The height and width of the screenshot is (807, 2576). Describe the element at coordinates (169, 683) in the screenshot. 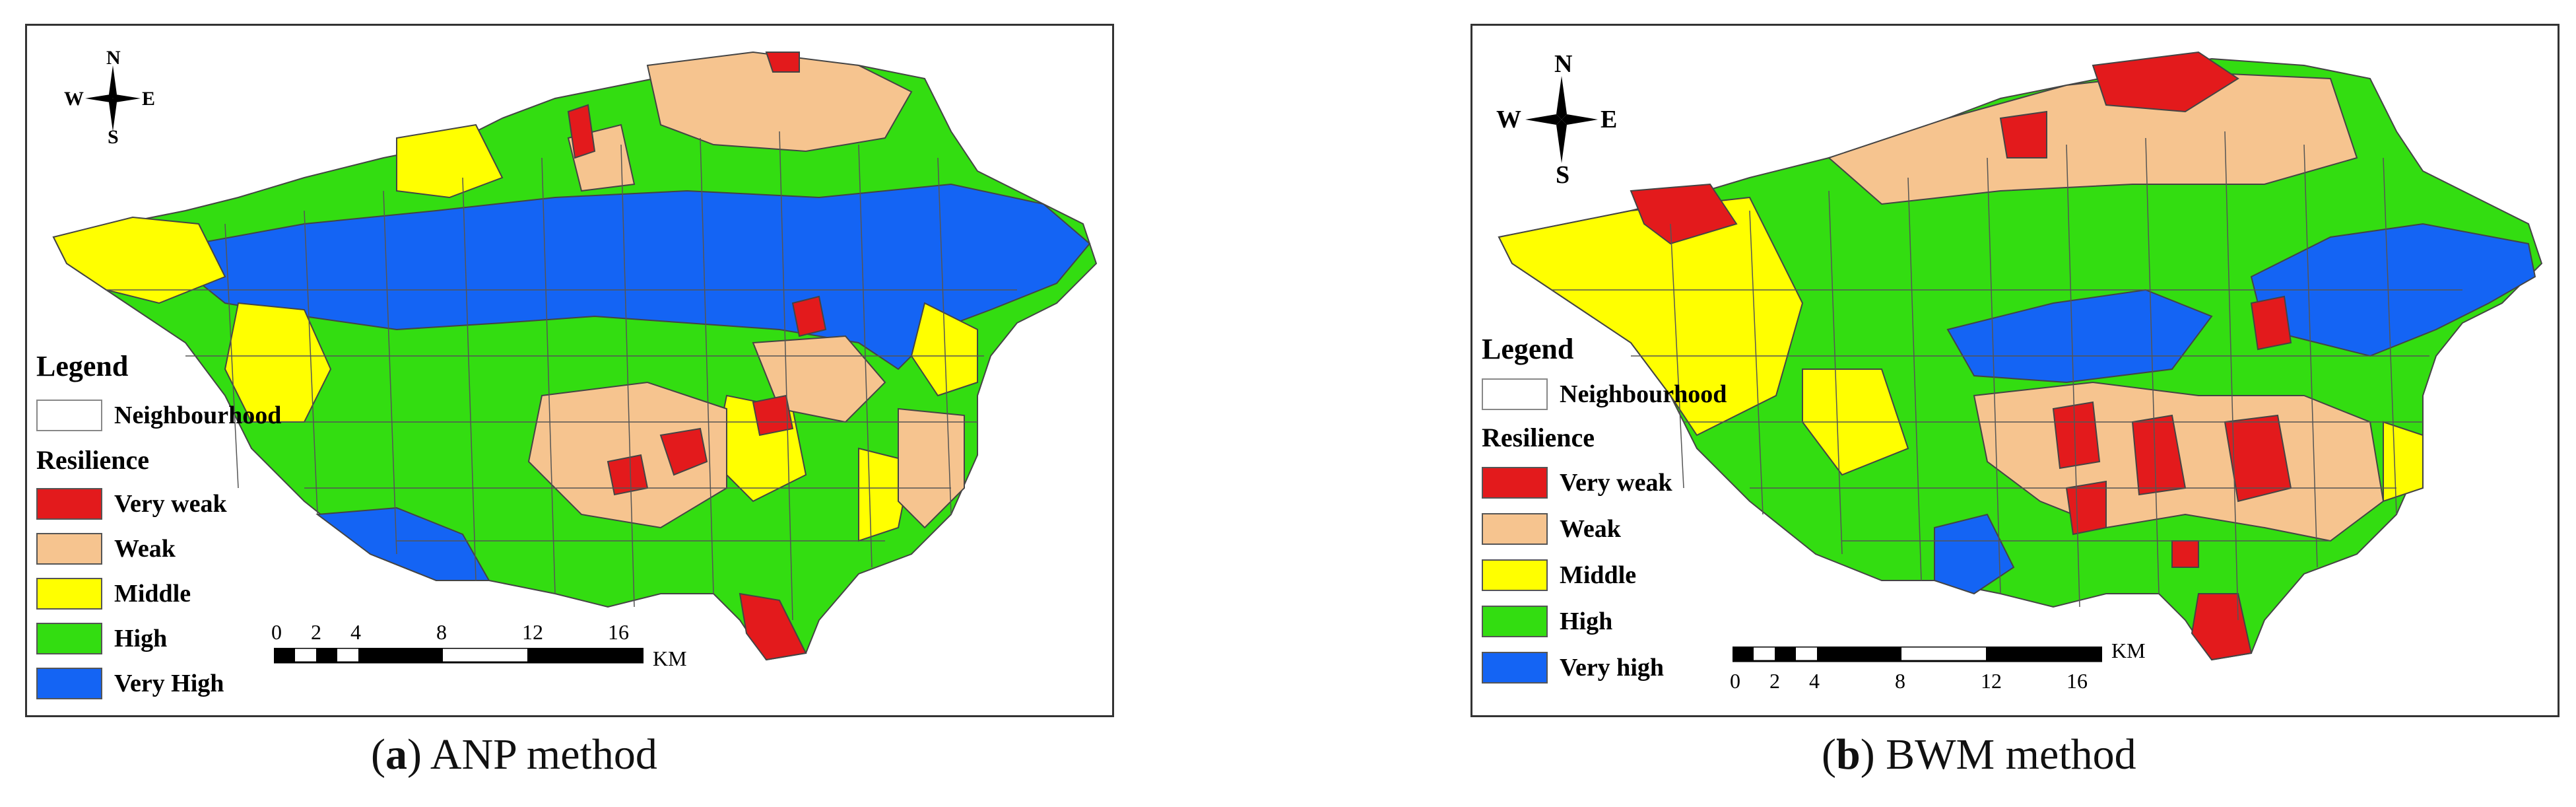

I see `legend-class-label: Very High` at that location.